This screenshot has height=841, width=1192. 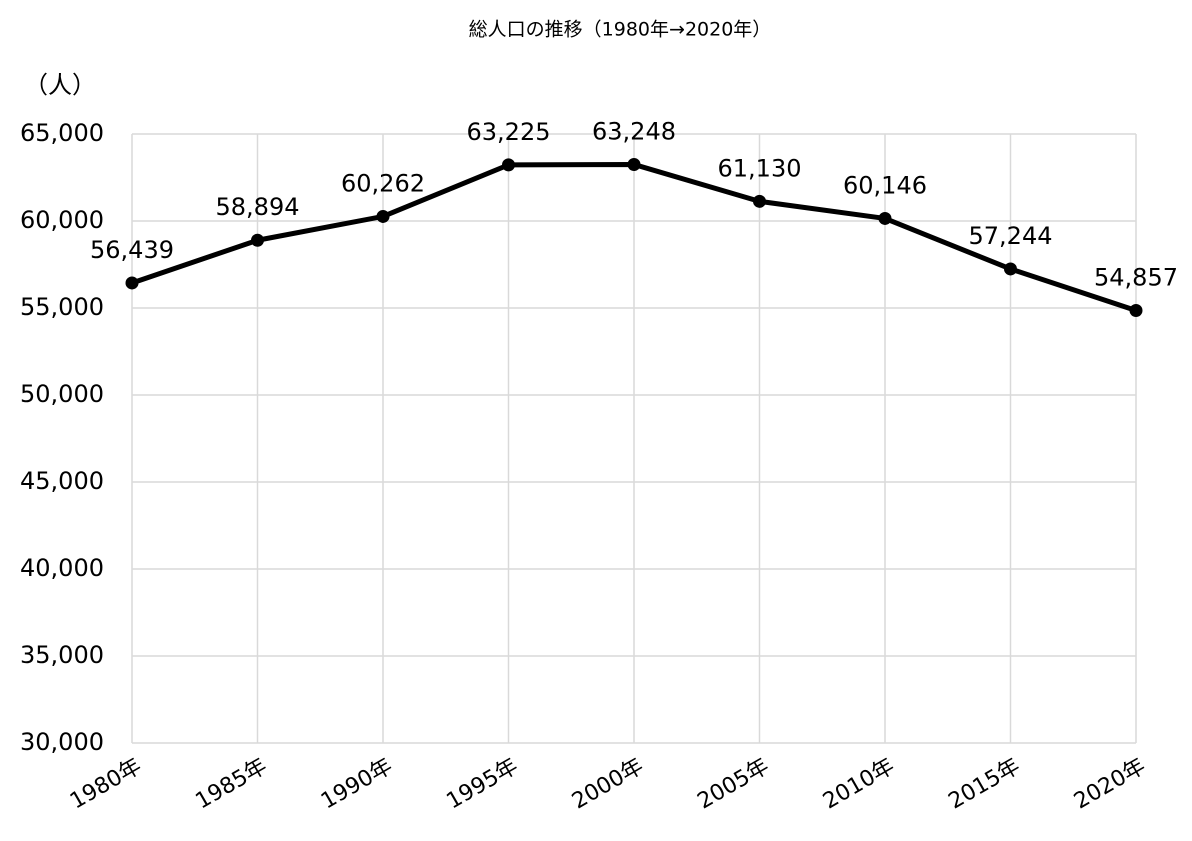 I want to click on x-tick-label: 1980年, so click(x=106, y=784).